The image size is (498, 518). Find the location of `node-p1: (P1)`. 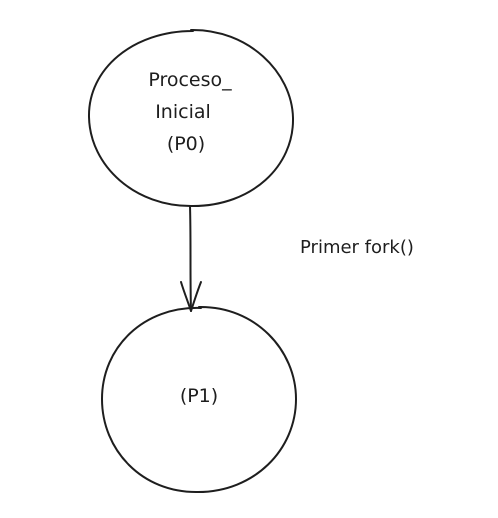

node-p1: (P1) is located at coordinates (199, 399).